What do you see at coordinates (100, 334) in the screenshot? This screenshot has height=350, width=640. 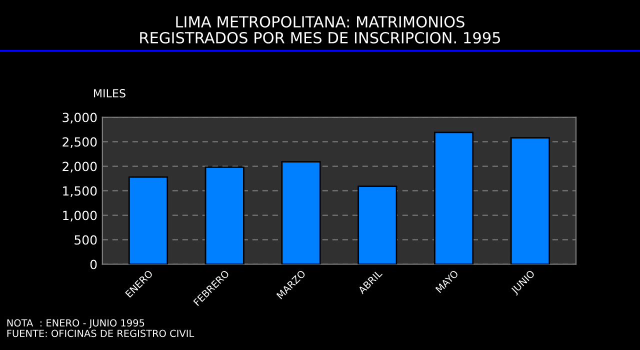 I see `source-note: FUENTE: OFICINAS DE REGISTRO CIVIL` at bounding box center [100, 334].